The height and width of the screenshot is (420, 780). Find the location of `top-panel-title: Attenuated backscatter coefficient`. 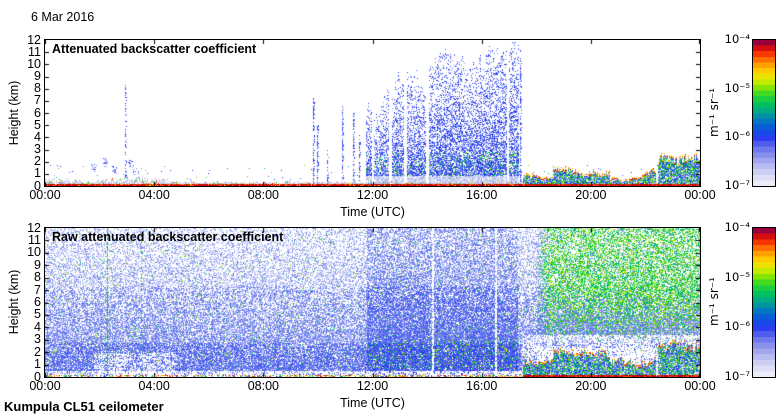

top-panel-title: Attenuated backscatter coefficient is located at coordinates (154, 49).